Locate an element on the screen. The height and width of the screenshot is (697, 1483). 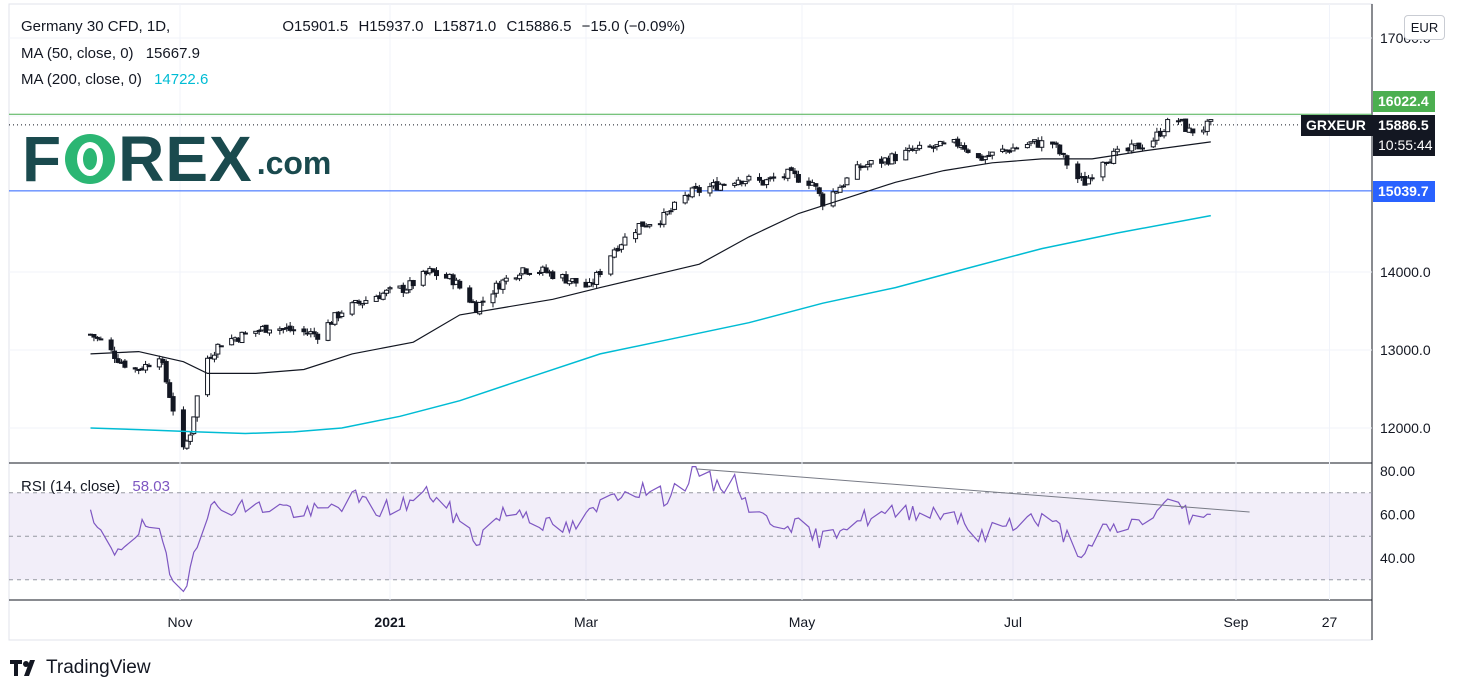
last-price-tag: 15886.5 is located at coordinates (1404, 125).